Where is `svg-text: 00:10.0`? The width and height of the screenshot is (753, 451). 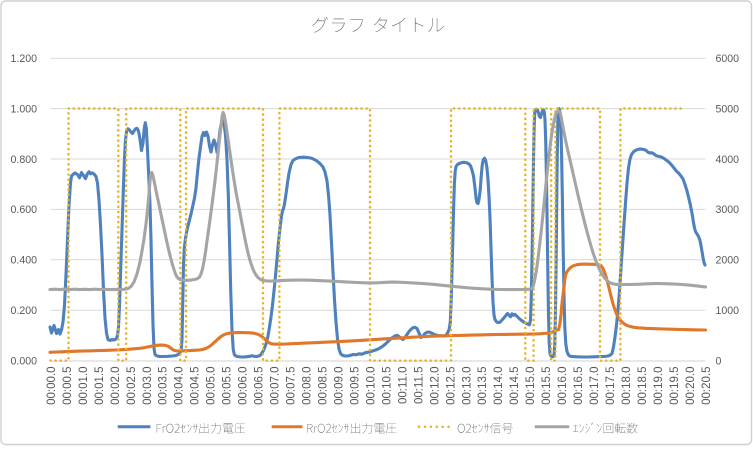
svg-text: 00:10.0 is located at coordinates (371, 386).